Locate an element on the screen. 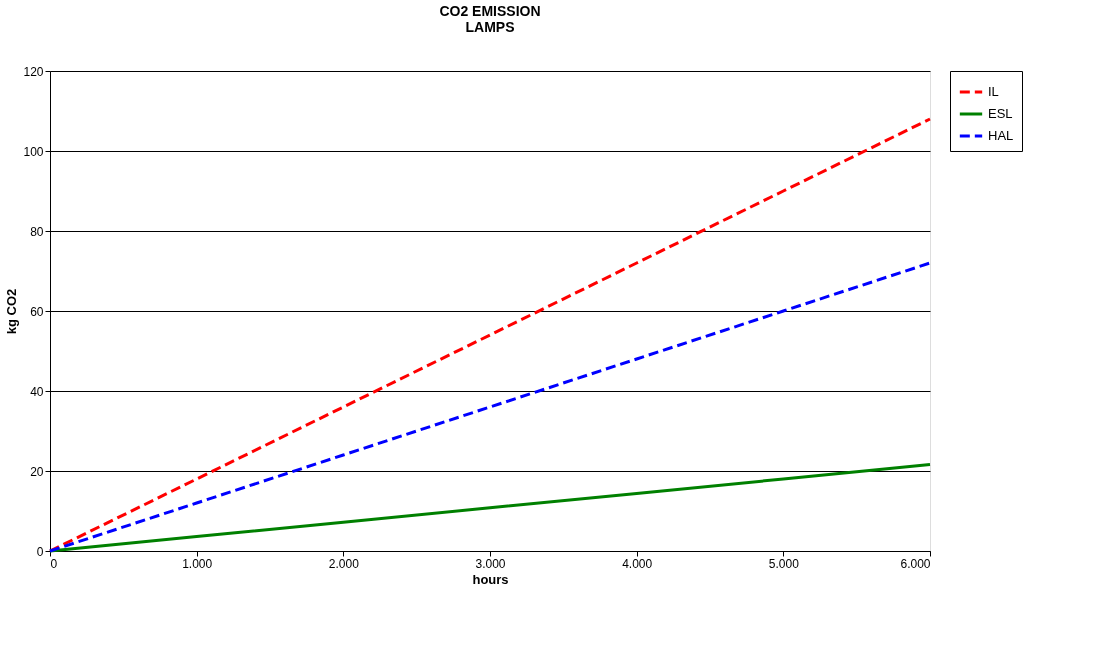  y-tick-label: 40 is located at coordinates (37, 391).